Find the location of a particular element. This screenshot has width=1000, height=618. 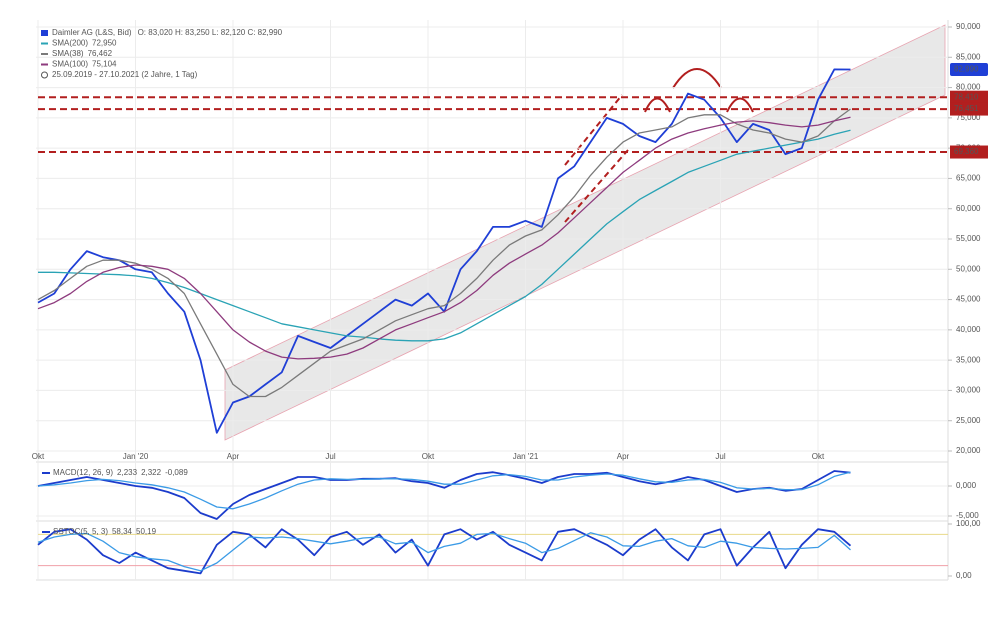

last-price-label: 82,990 is located at coordinates (966, 69).